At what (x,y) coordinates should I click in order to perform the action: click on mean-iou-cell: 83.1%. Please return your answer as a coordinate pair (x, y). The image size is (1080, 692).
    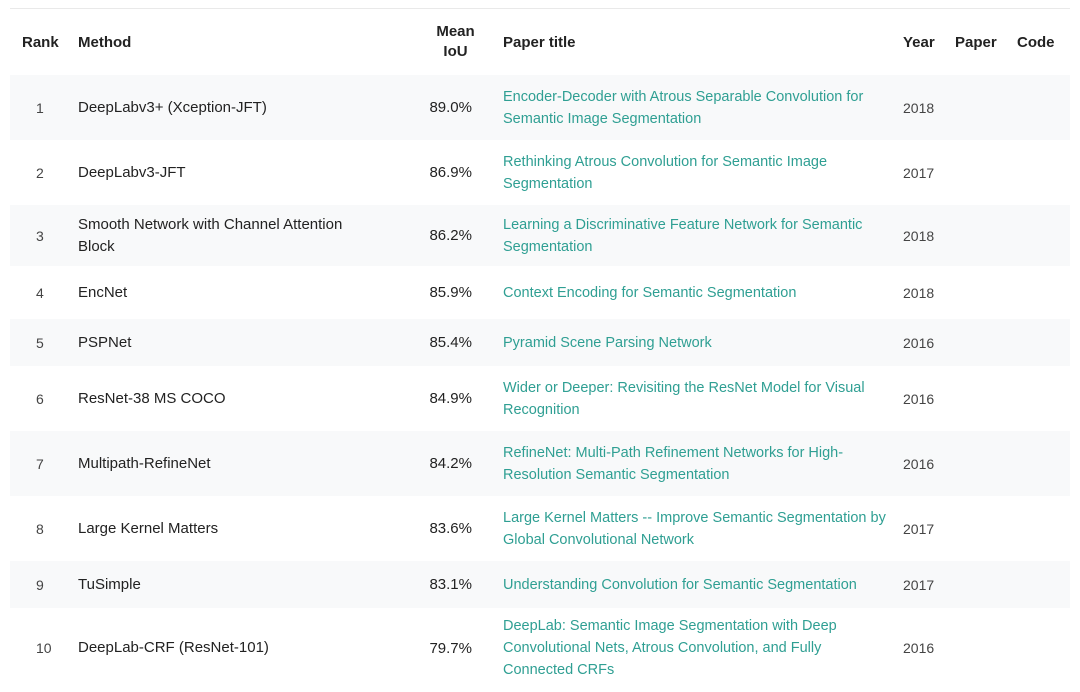
    Looking at the image, I should click on (455, 584).